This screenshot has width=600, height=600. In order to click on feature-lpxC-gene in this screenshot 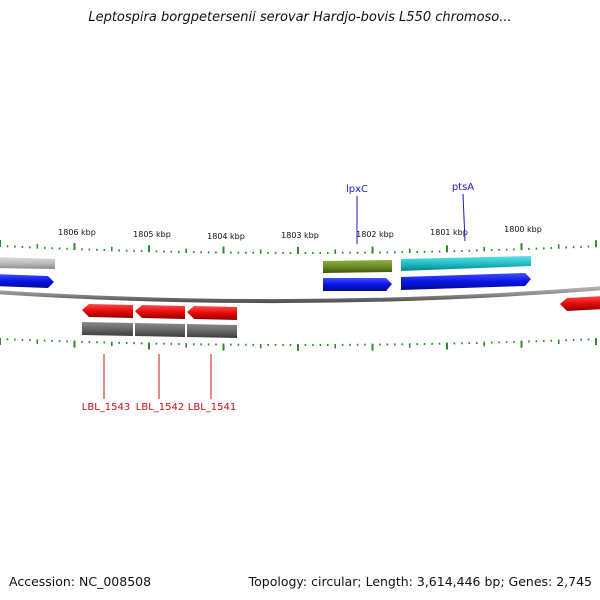, I will do `click(357, 266)`.